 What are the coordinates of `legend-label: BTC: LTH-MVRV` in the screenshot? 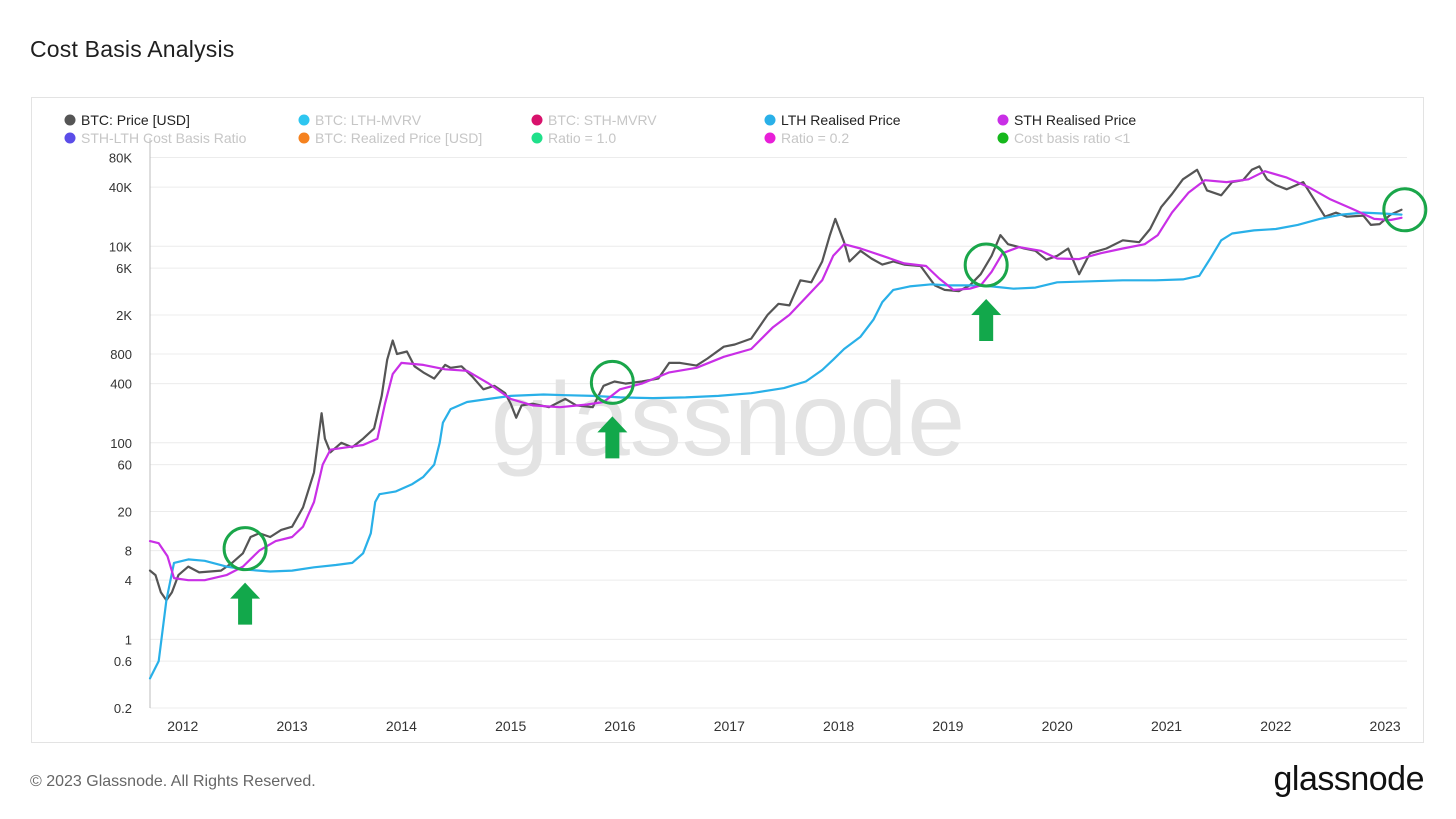 It's located at (368, 120).